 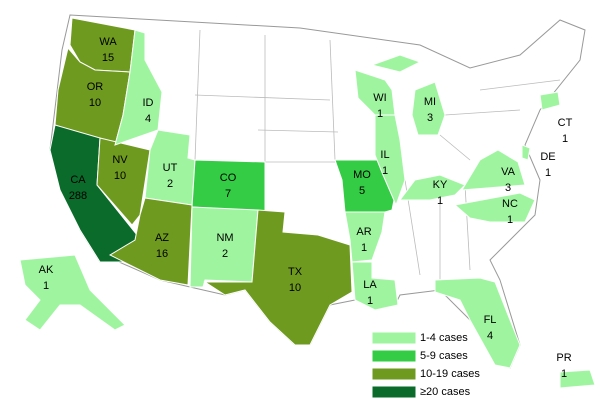 I want to click on legend: 1-4 cases 5-9 cases 10-19 cases ≥20 cases, so click(x=425, y=365).